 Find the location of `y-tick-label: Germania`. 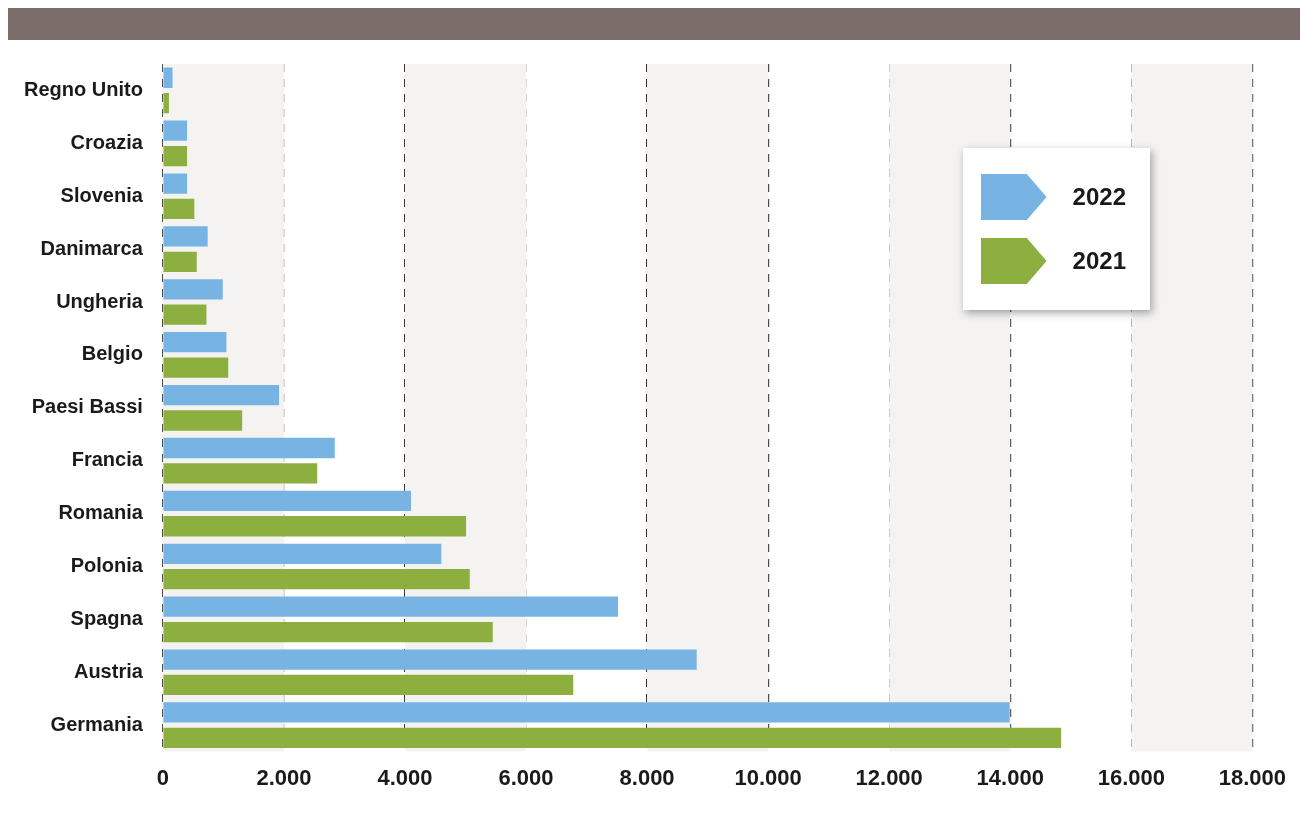

y-tick-label: Germania is located at coordinates (97, 723).